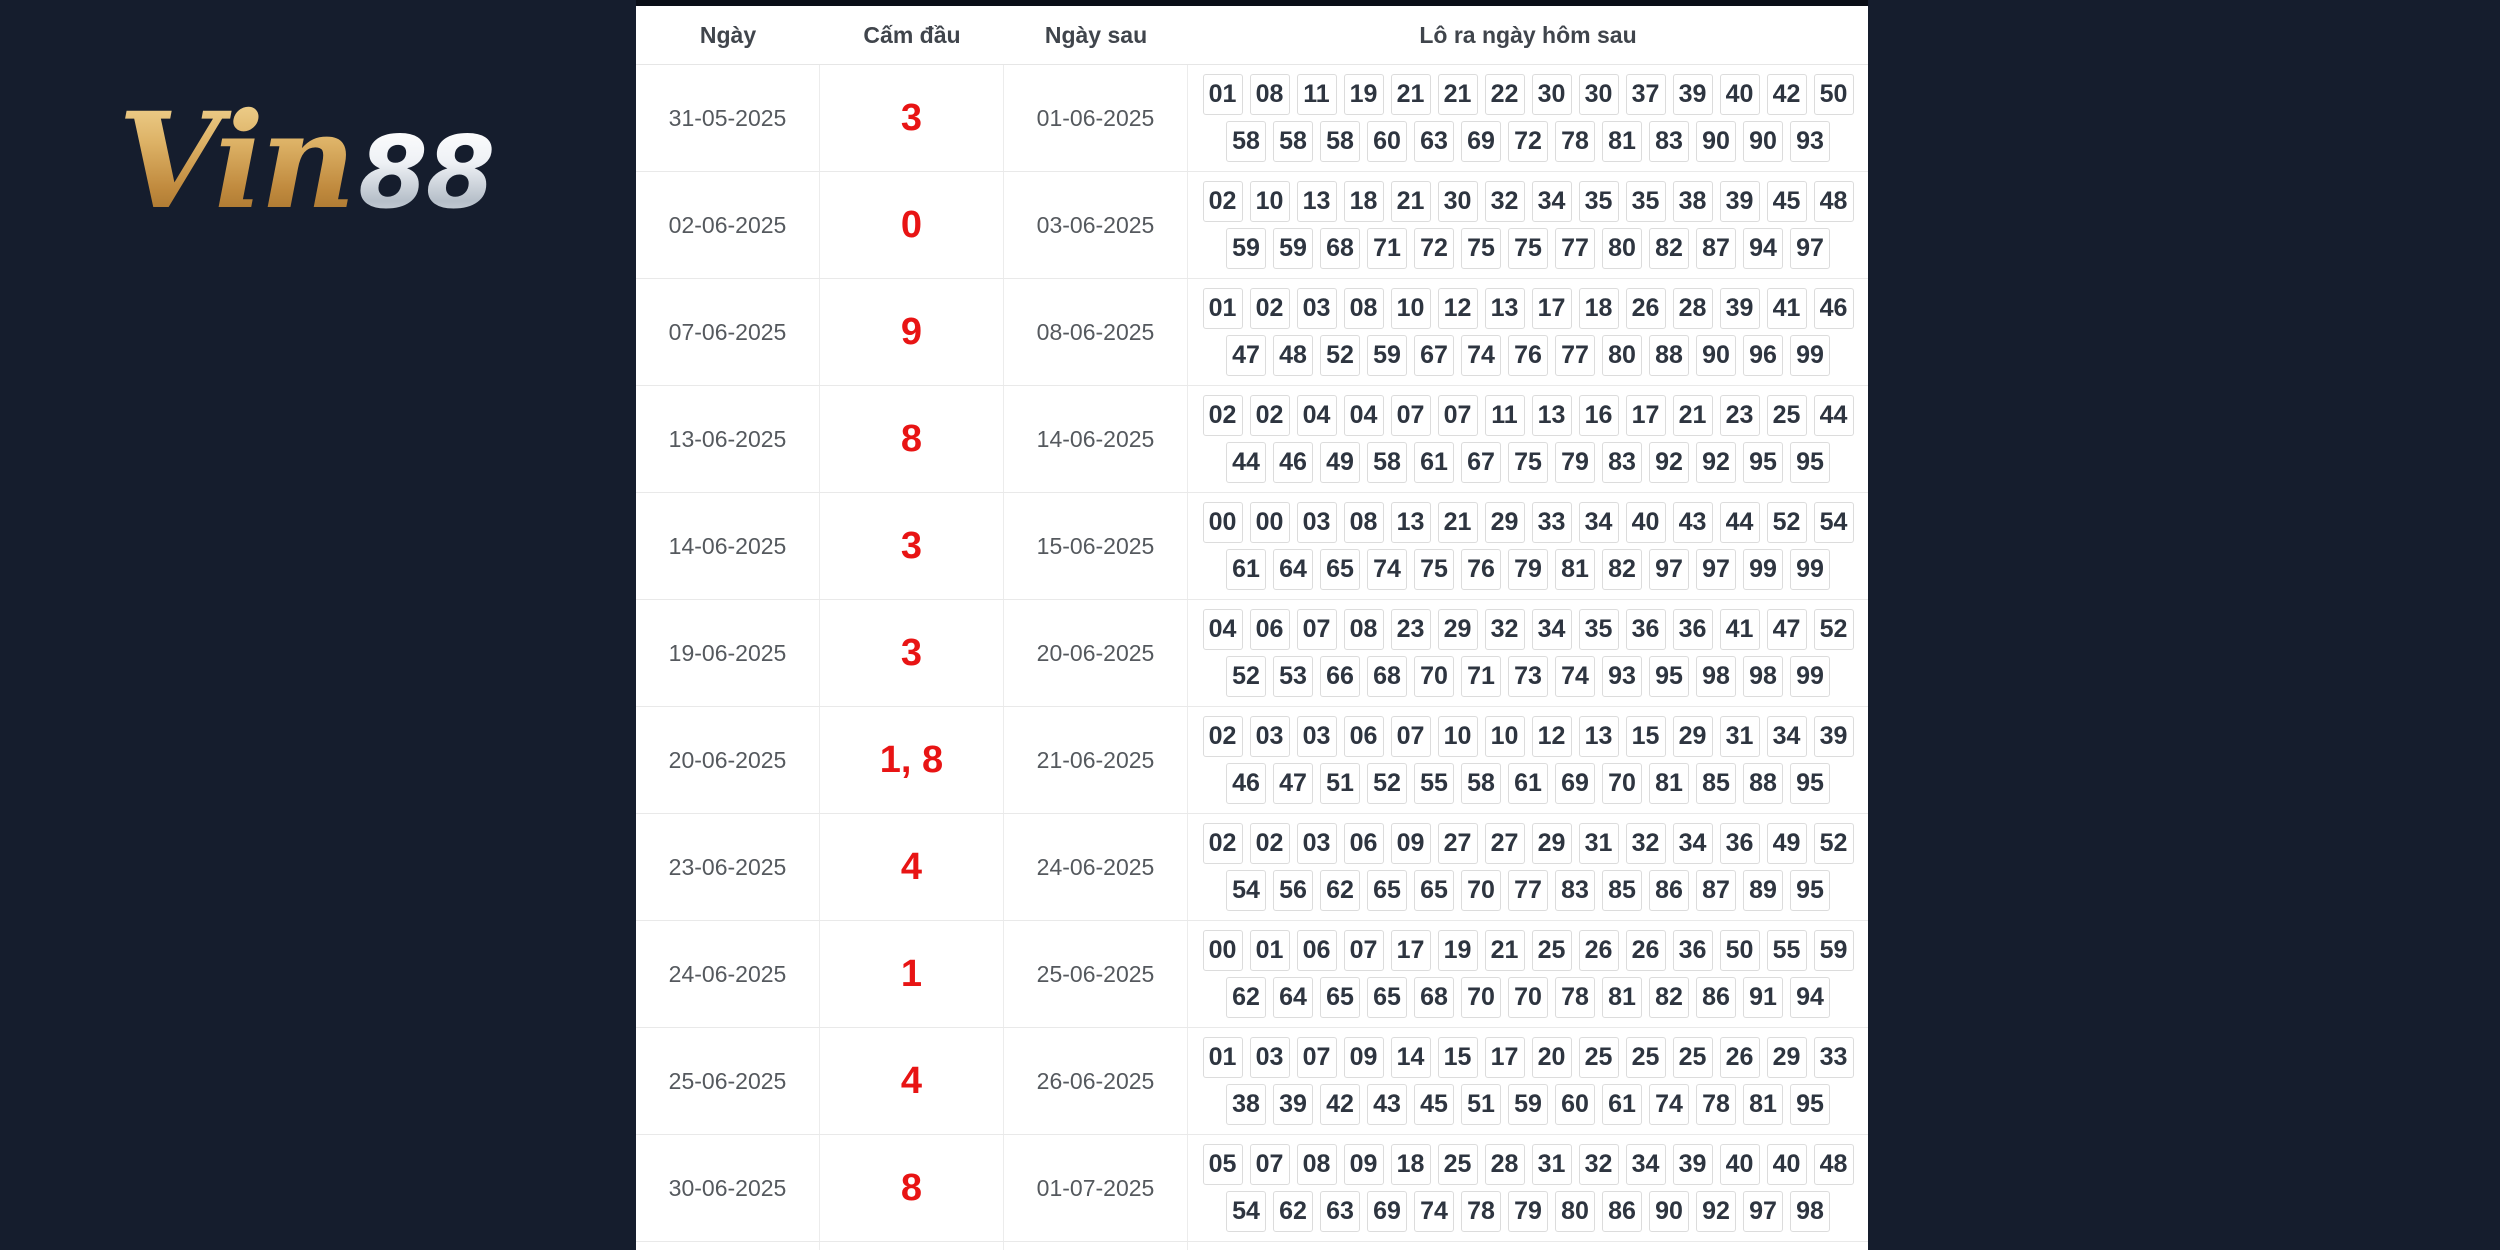  What do you see at coordinates (1363, 1057) in the screenshot?
I see `lottery-number: 09` at bounding box center [1363, 1057].